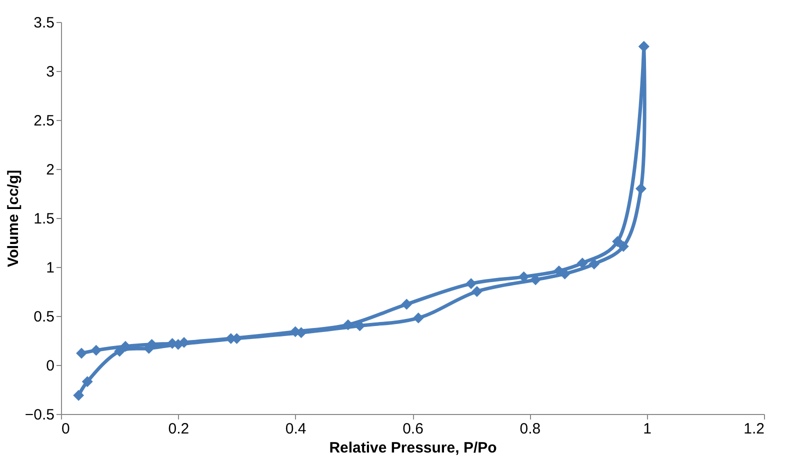 The width and height of the screenshot is (793, 467). What do you see at coordinates (295, 429) in the screenshot?
I see `x-tick-label: 0.4` at bounding box center [295, 429].